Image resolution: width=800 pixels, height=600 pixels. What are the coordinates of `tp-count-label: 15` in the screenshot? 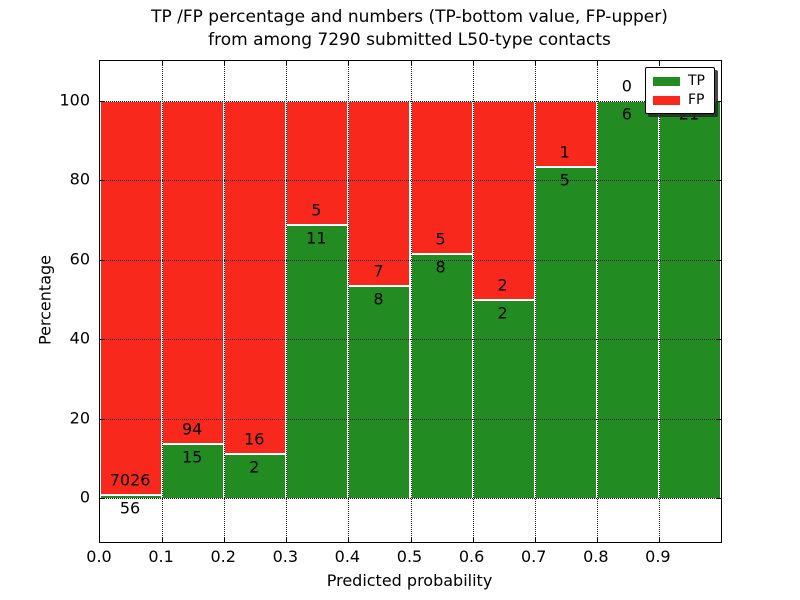 It's located at (192, 457).